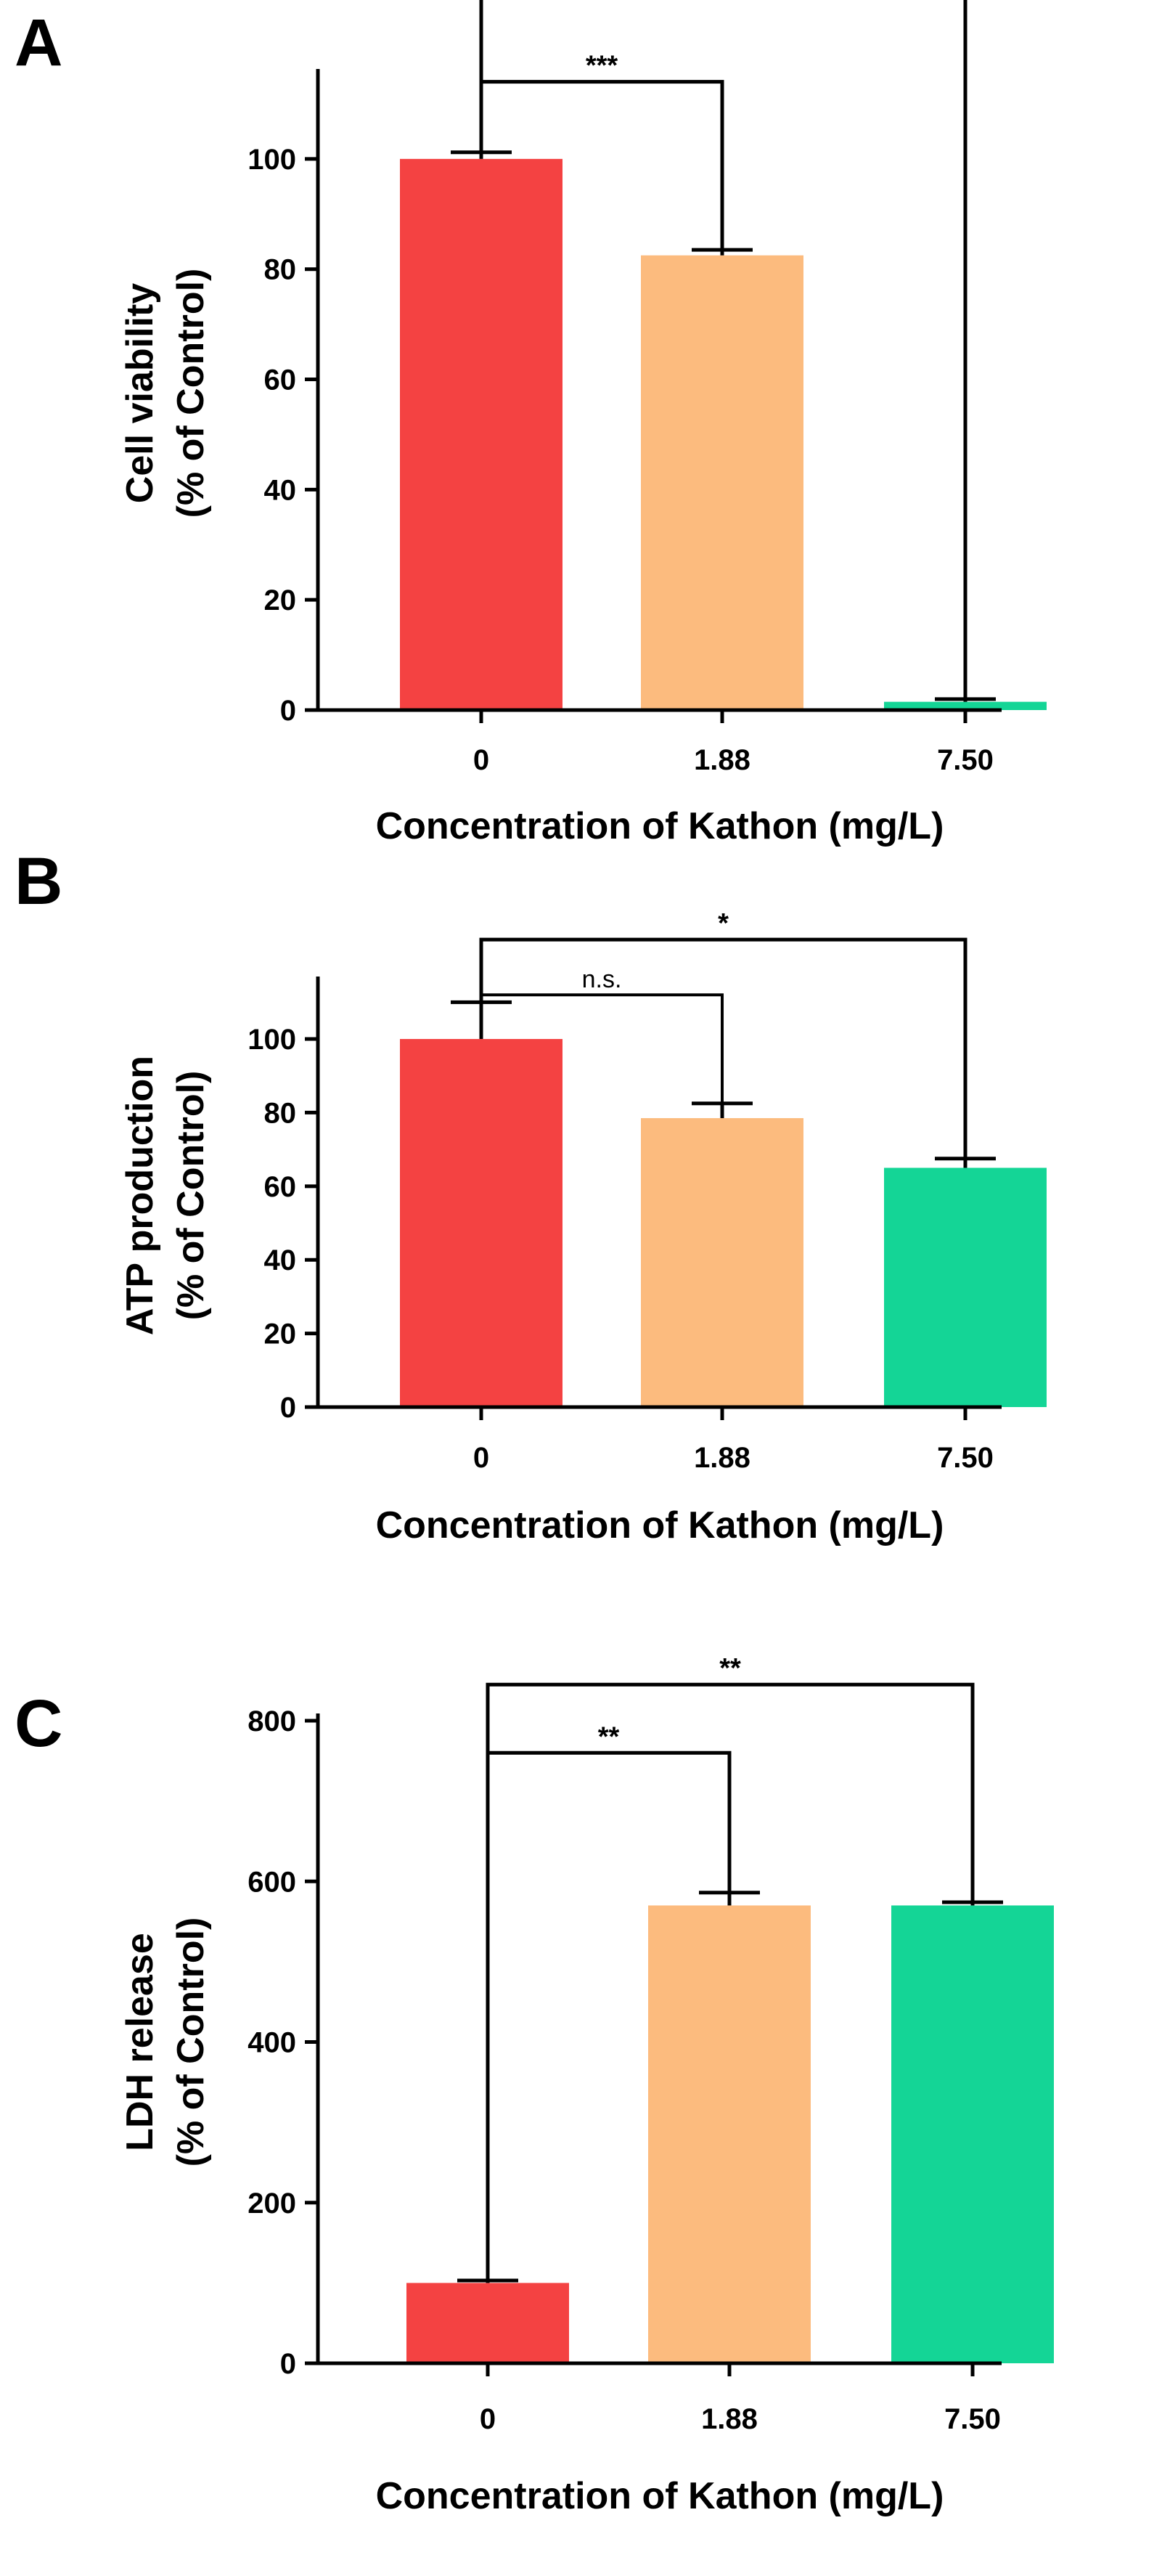 The width and height of the screenshot is (1170, 2576). What do you see at coordinates (38, 881) in the screenshot?
I see `panel-letter: B` at bounding box center [38, 881].